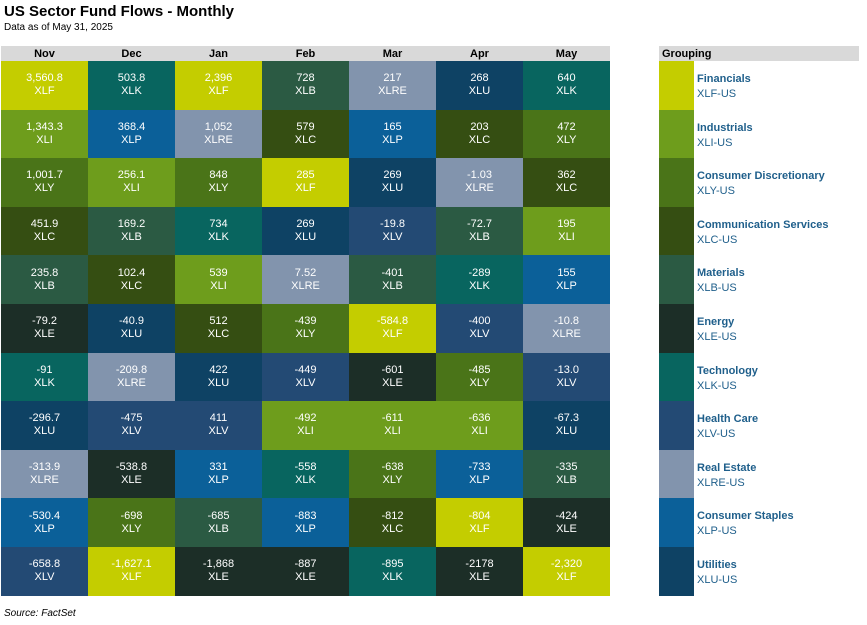 Image resolution: width=867 pixels, height=625 pixels. What do you see at coordinates (218, 78) in the screenshot?
I see `cell-value: 2,396` at bounding box center [218, 78].